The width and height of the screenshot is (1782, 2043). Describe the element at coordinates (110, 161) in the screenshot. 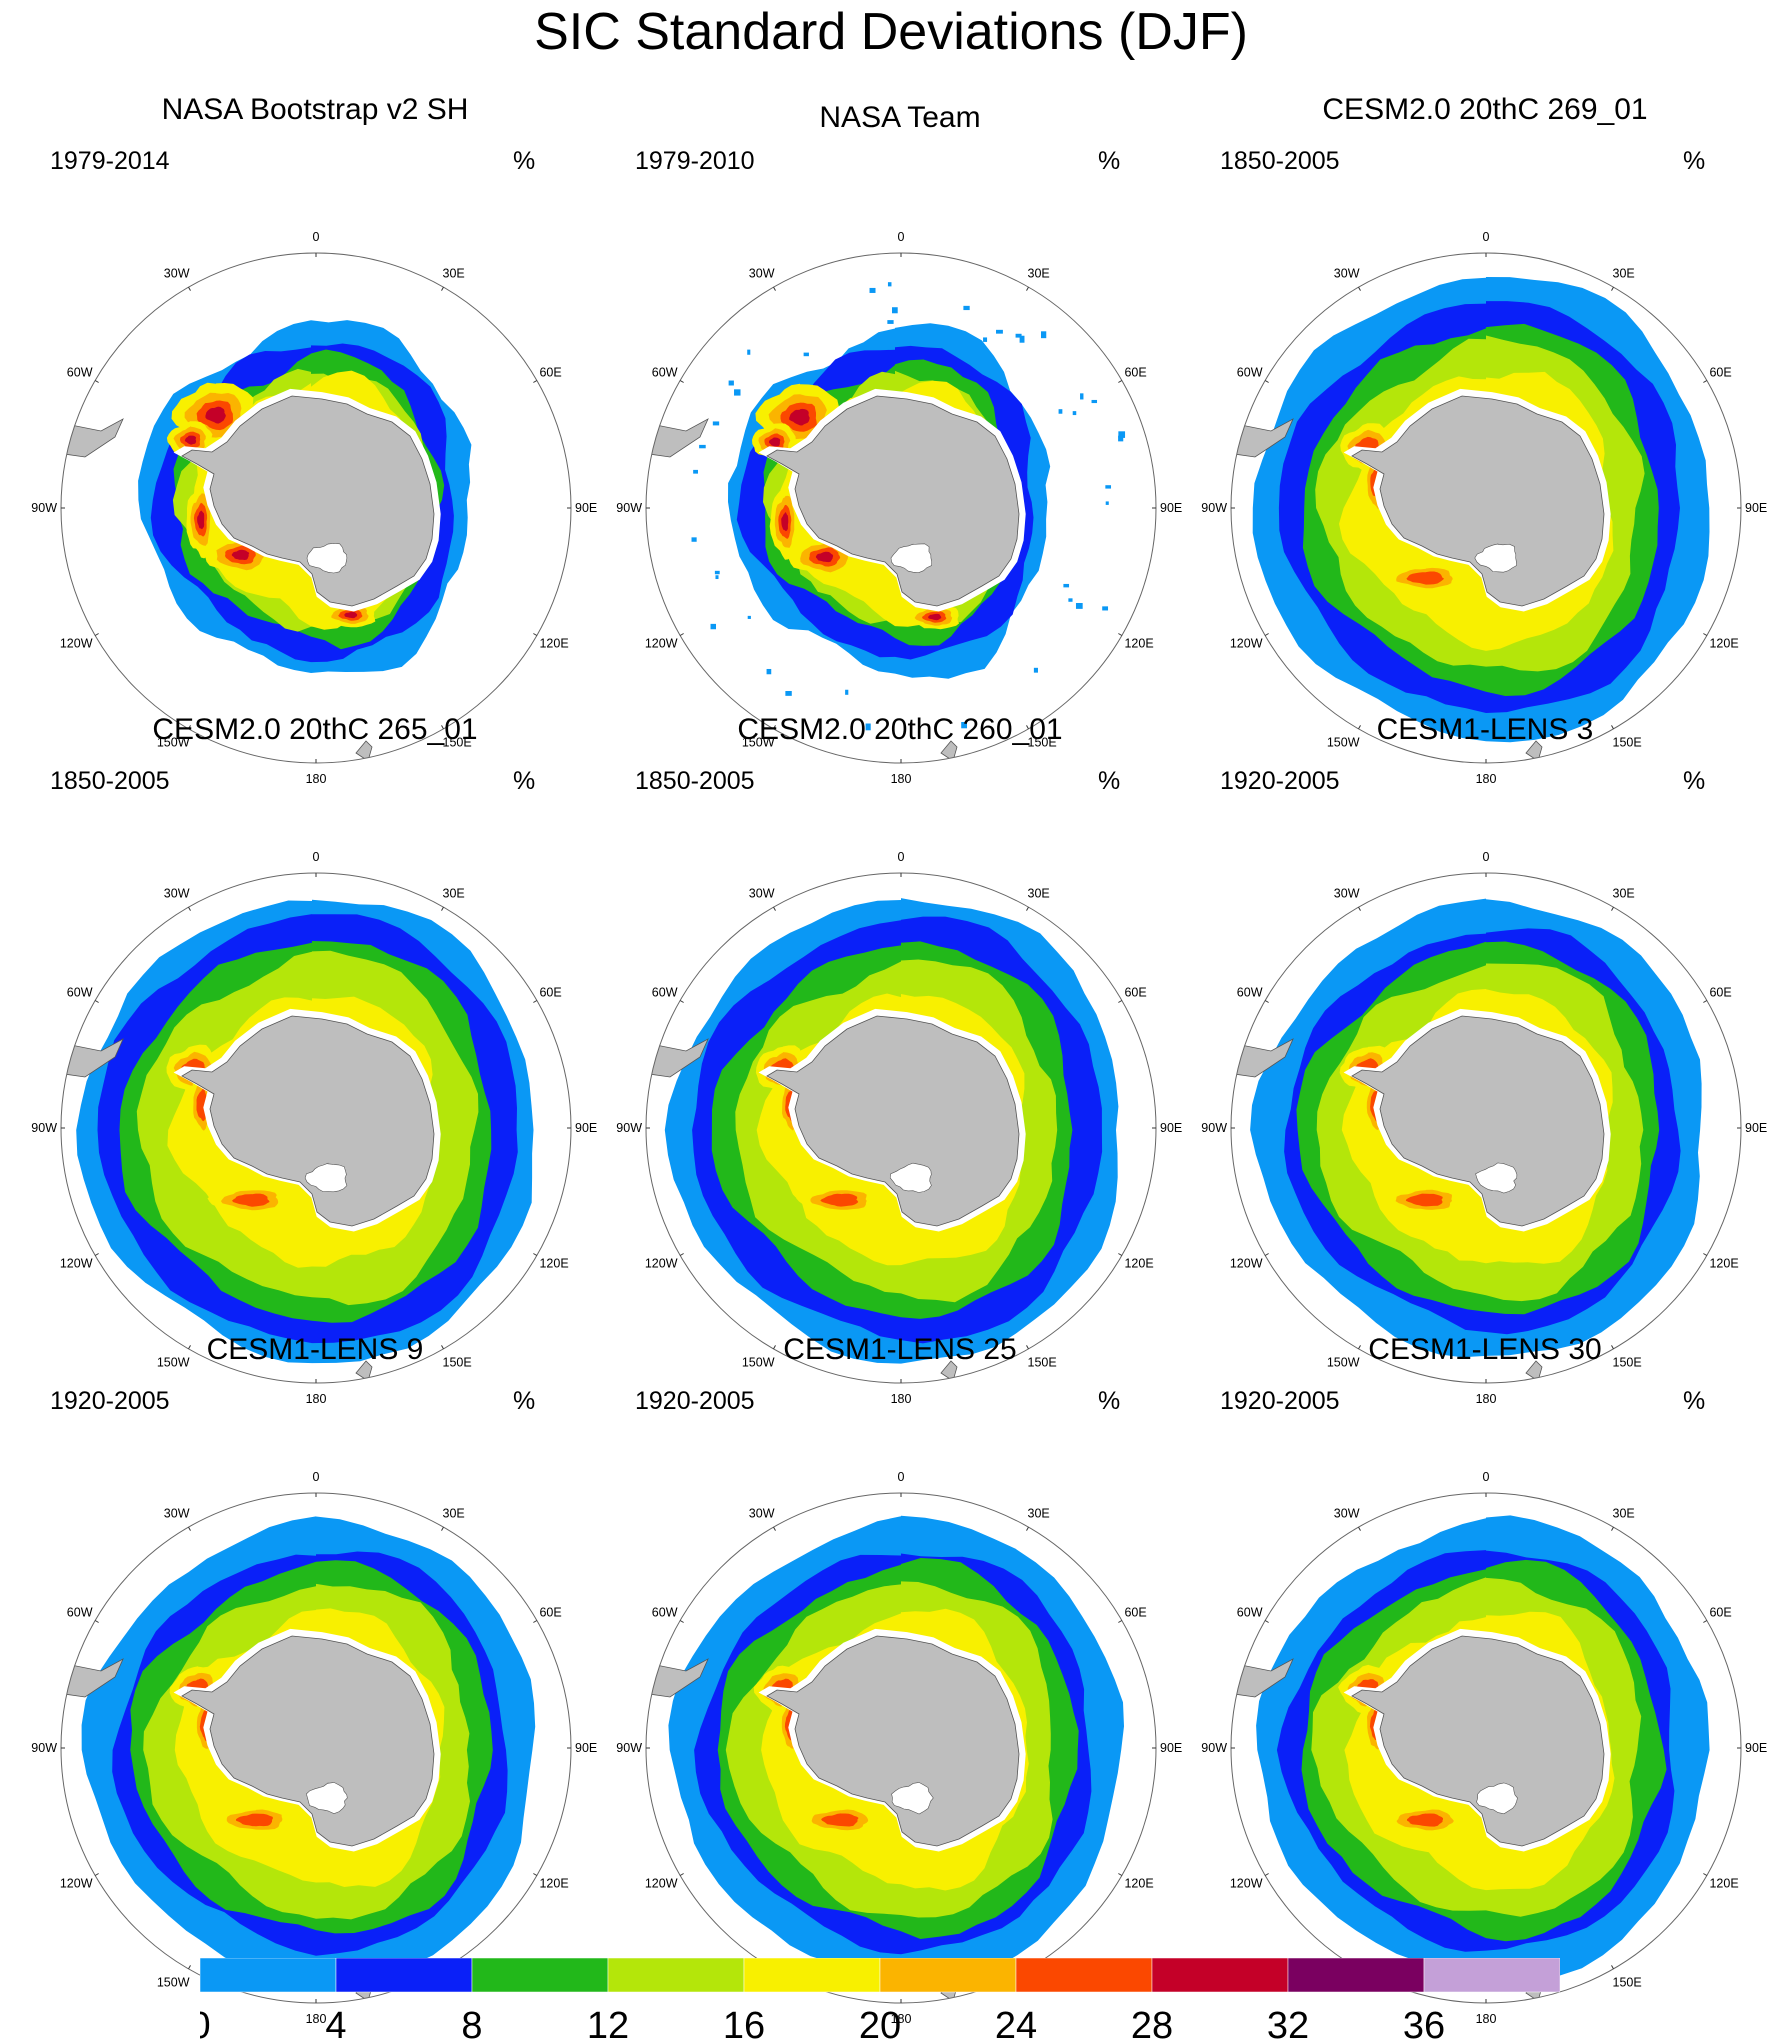

I see `panel-period: 1979-2014` at that location.